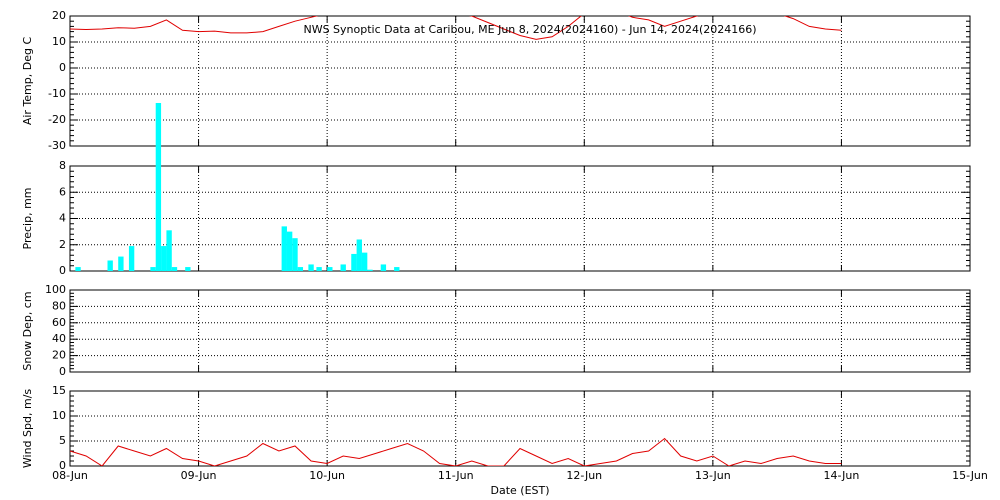 This screenshot has width=1000, height=500. What do you see at coordinates (62, 165) in the screenshot?
I see `y-tick-label: 8` at bounding box center [62, 165].